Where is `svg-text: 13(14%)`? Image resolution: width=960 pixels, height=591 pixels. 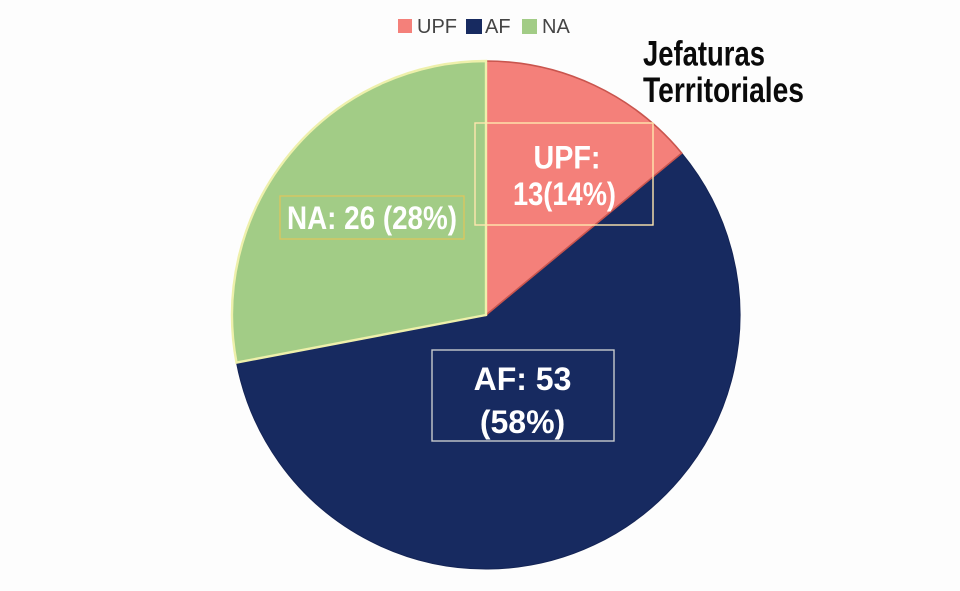 svg-text: 13(14%) is located at coordinates (564, 194).